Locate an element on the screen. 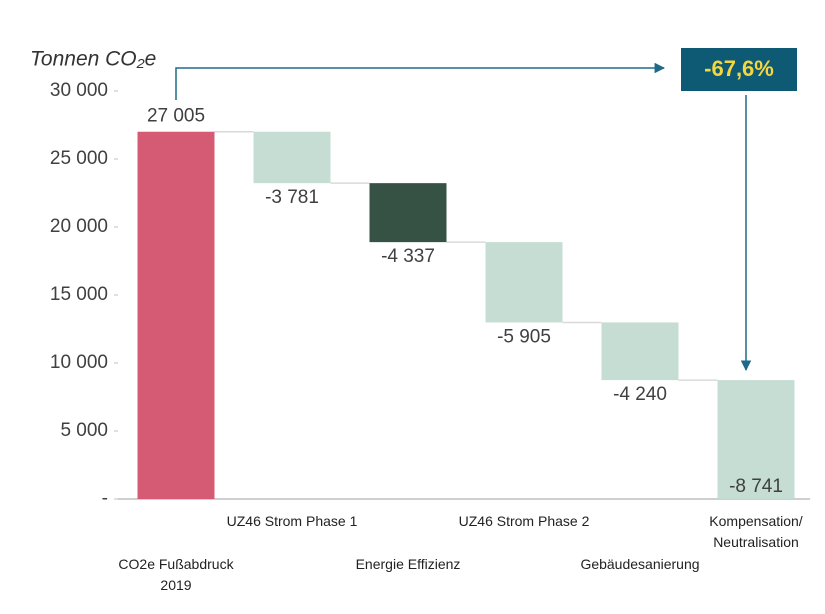  annotation-box is located at coordinates (739, 69).